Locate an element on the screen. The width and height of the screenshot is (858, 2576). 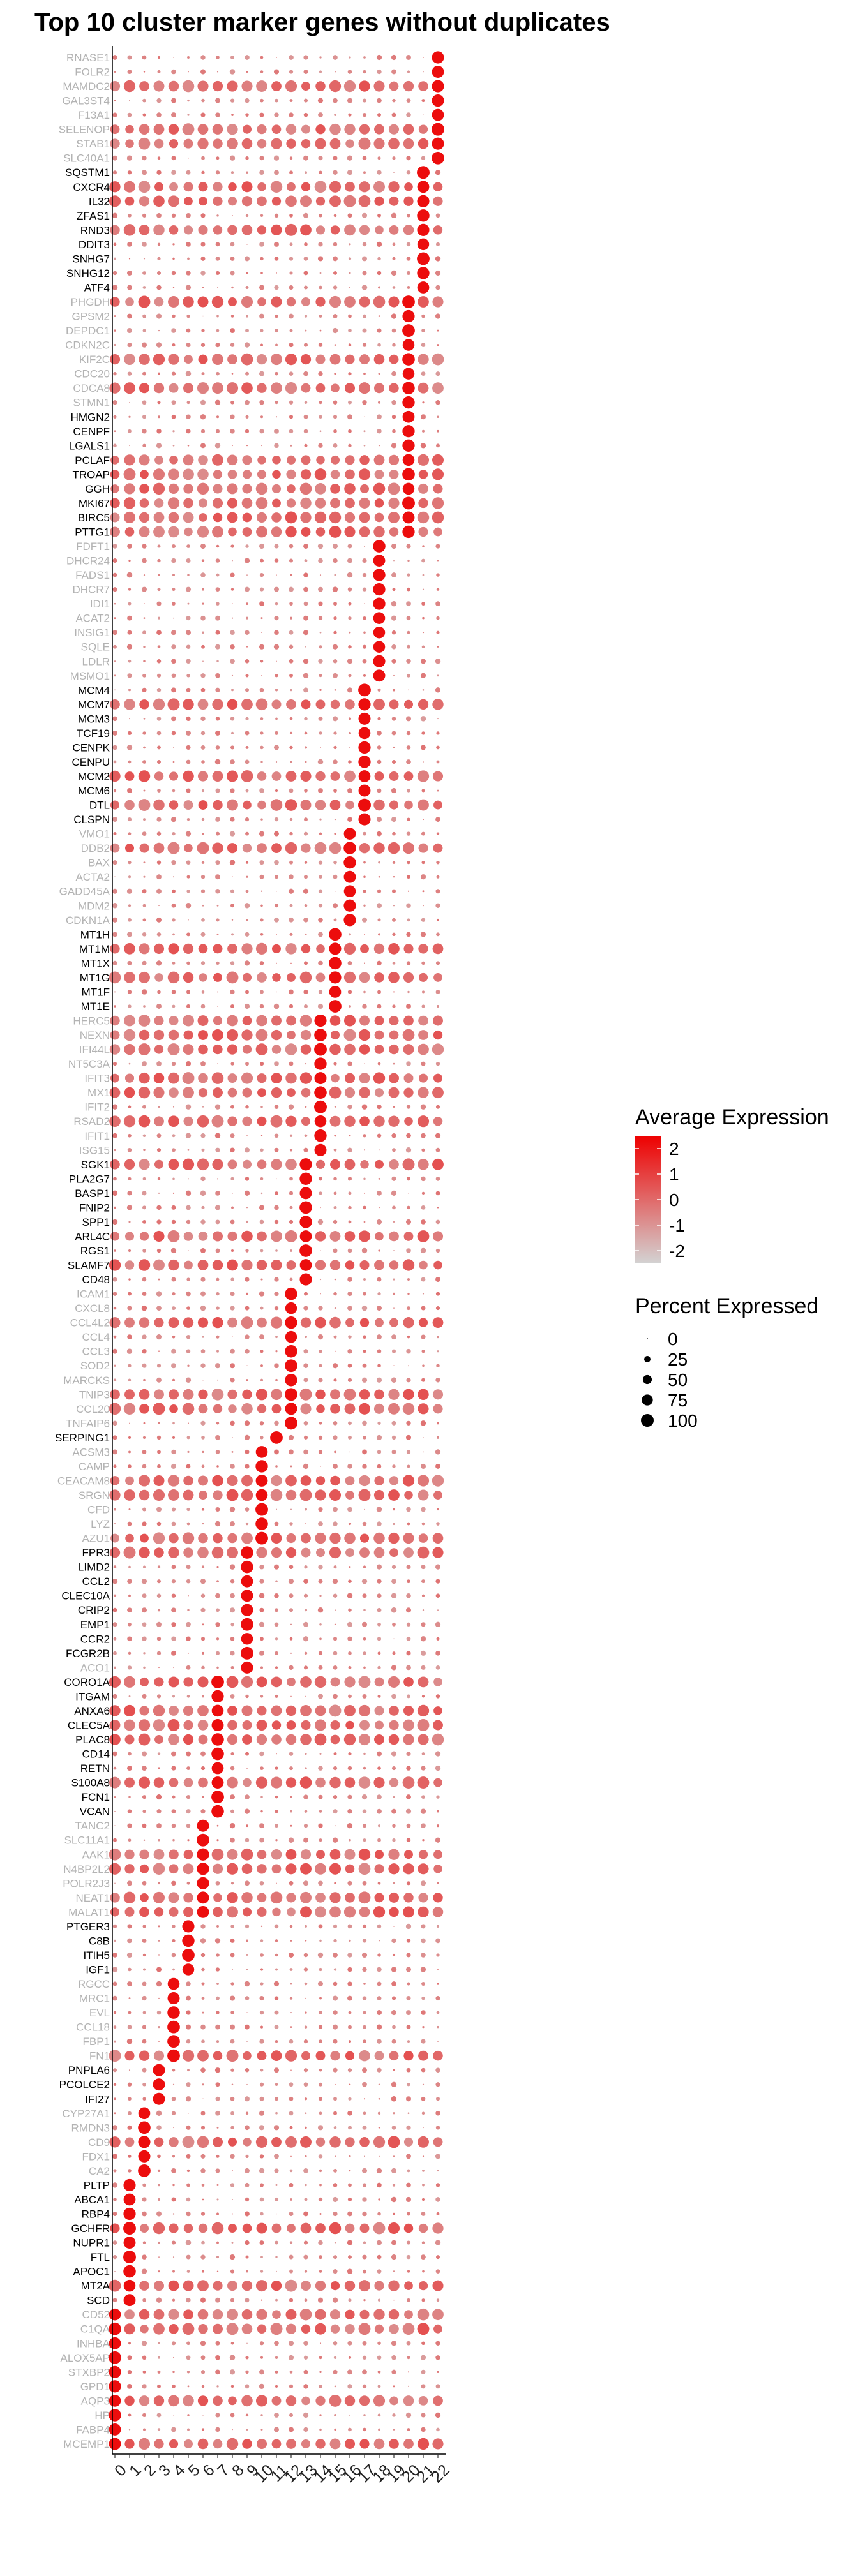
gene-label: EVL is located at coordinates (99, 2013).